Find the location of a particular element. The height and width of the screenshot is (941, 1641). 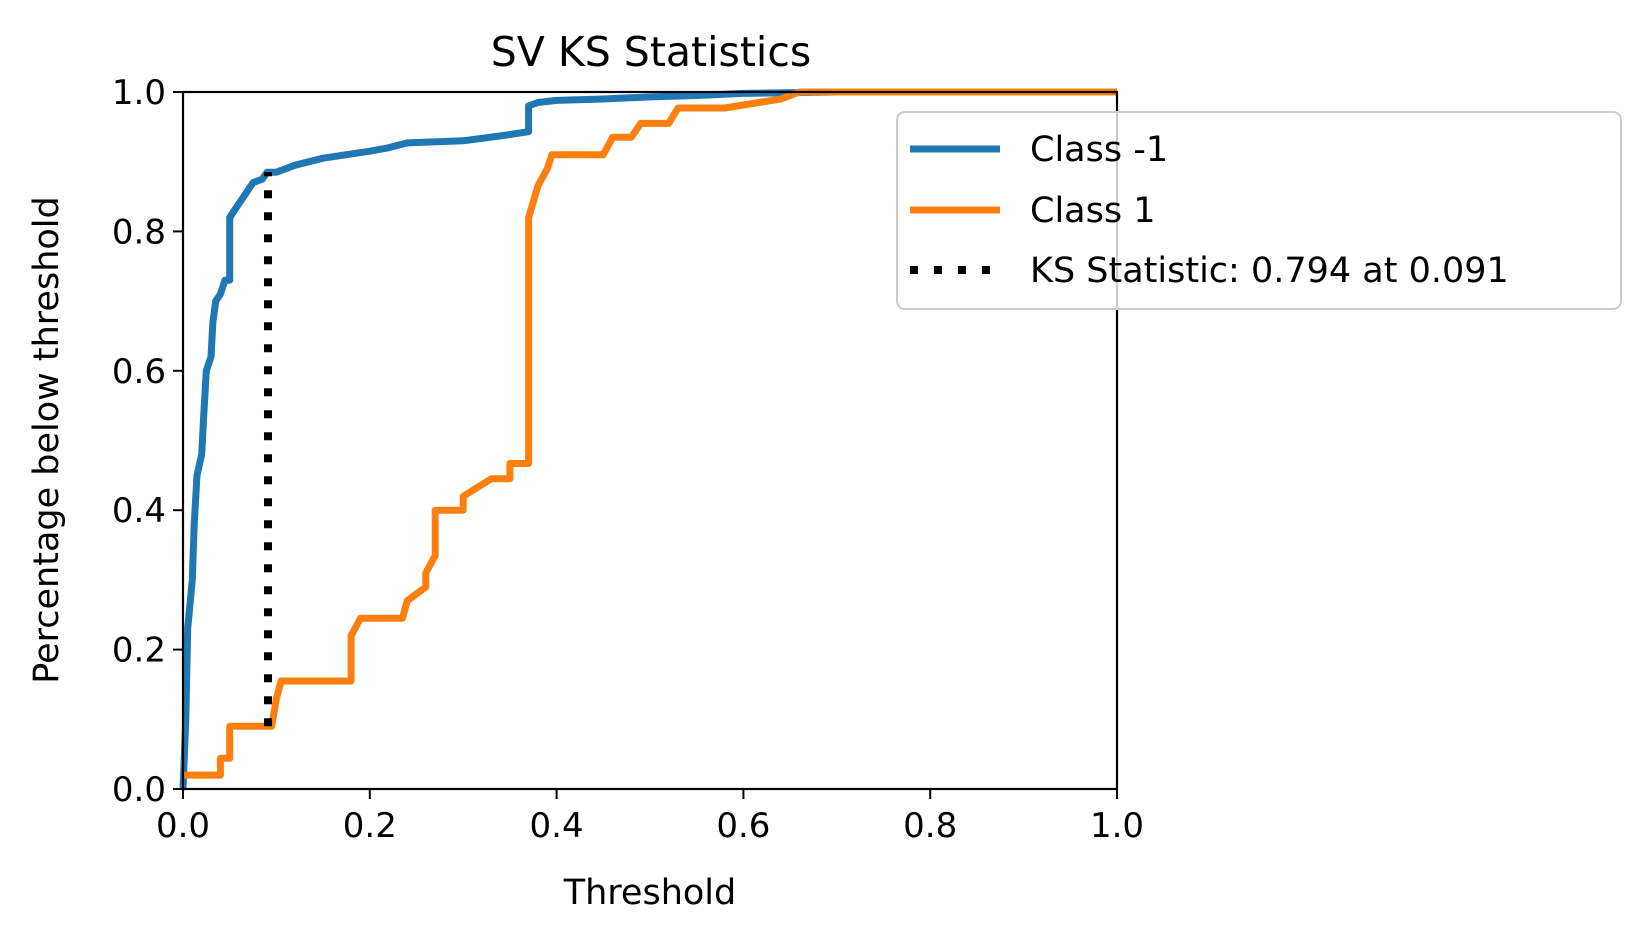

y-tick-label: 0.4 is located at coordinates (139, 511).